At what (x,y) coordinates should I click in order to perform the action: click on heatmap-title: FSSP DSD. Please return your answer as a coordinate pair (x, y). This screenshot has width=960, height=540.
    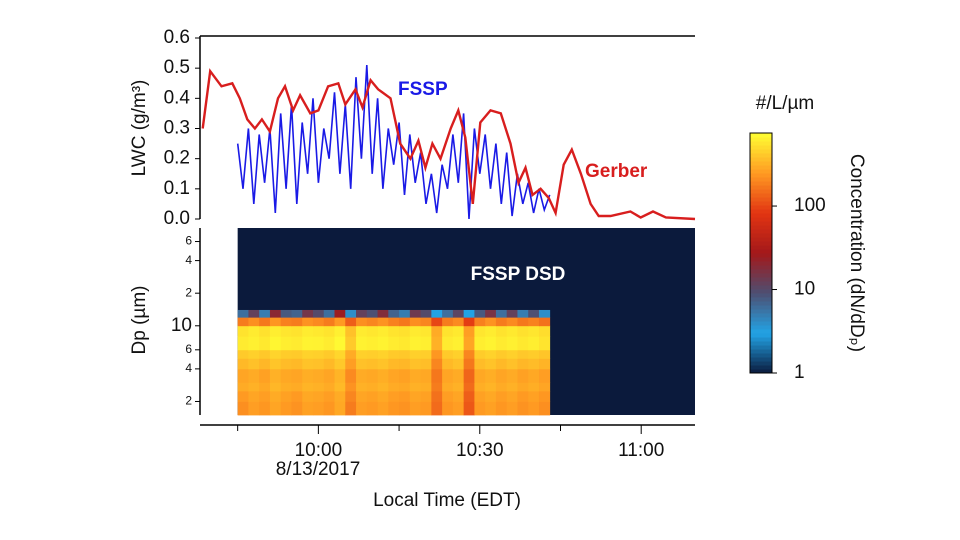
    Looking at the image, I should click on (518, 274).